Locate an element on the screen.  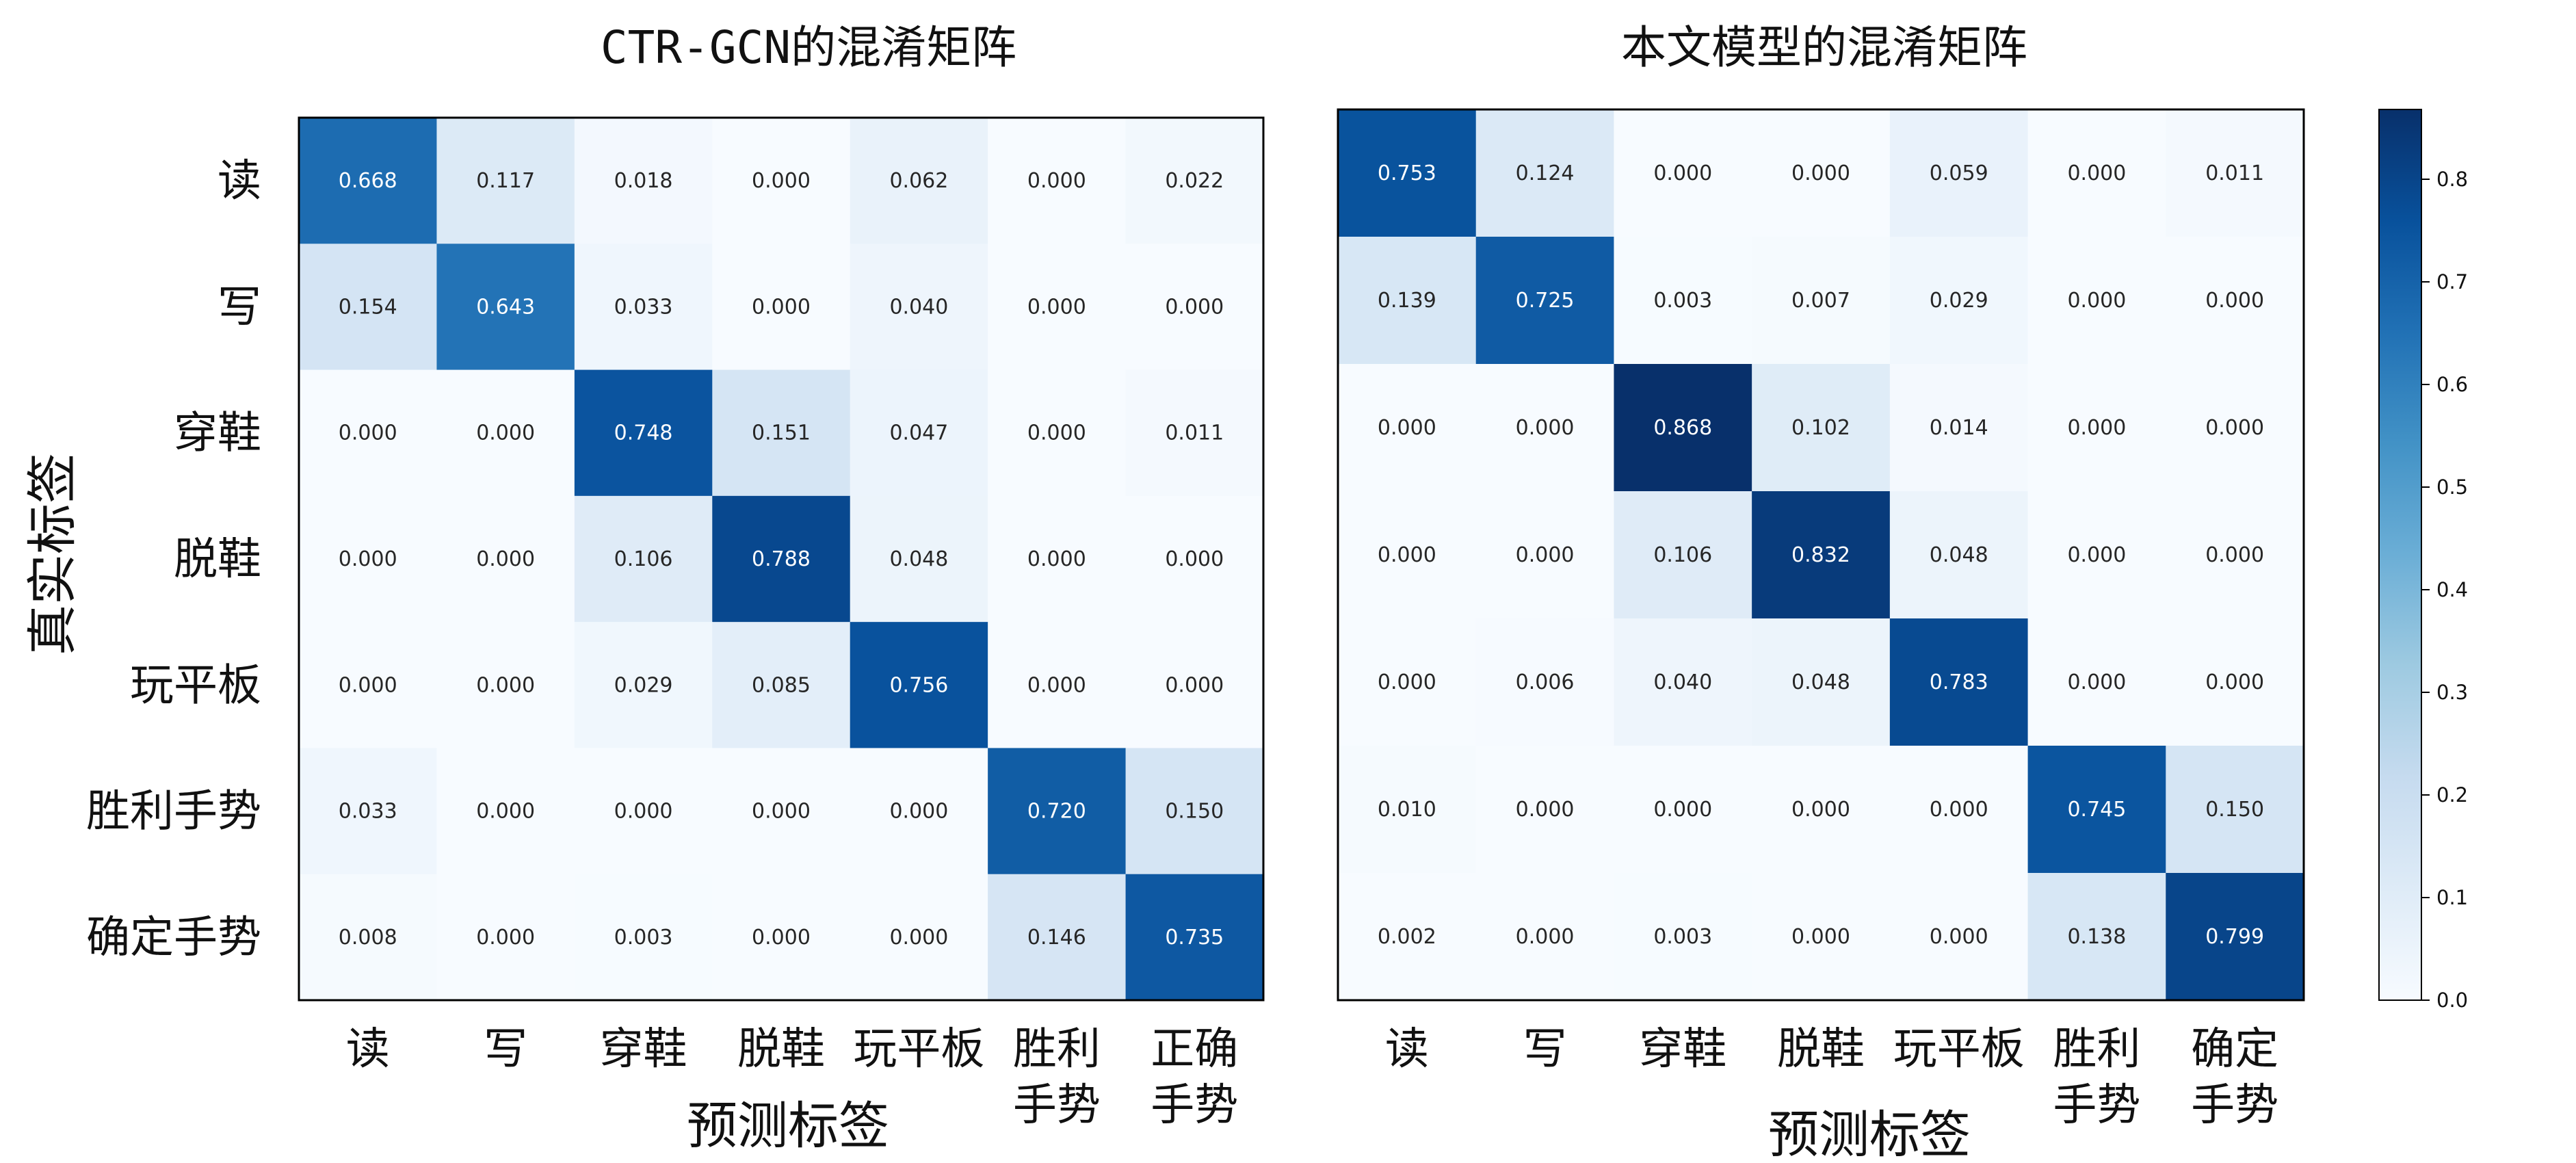
cell-value-label: 0.018 is located at coordinates (643, 181).